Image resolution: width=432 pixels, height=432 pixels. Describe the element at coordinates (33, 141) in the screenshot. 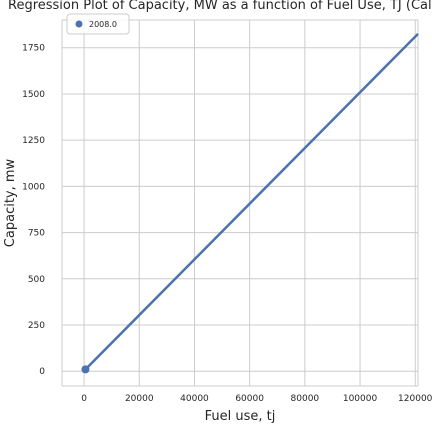

I see `y-tick-label: 1250` at that location.